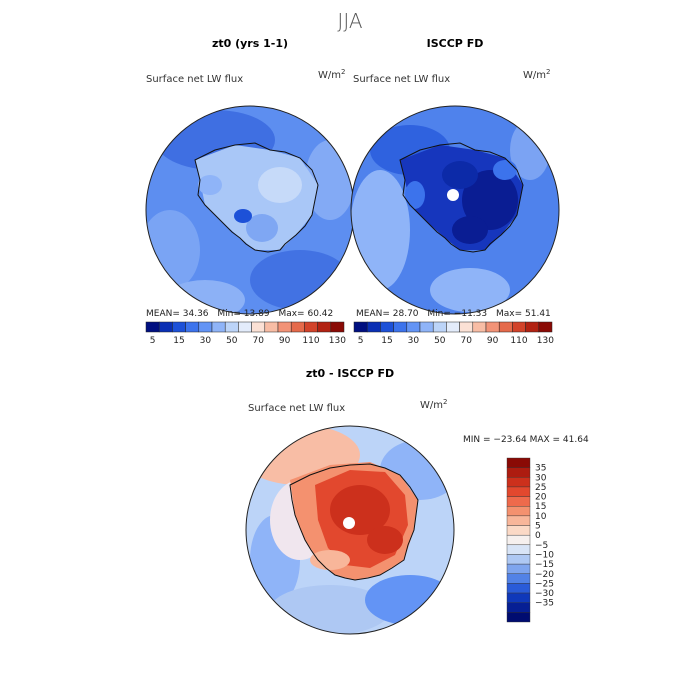 Image resolution: width=700 pixels, height=700 pixels. What do you see at coordinates (541, 517) in the screenshot?
I see `colorbar-tick-label: 10` at bounding box center [541, 517].